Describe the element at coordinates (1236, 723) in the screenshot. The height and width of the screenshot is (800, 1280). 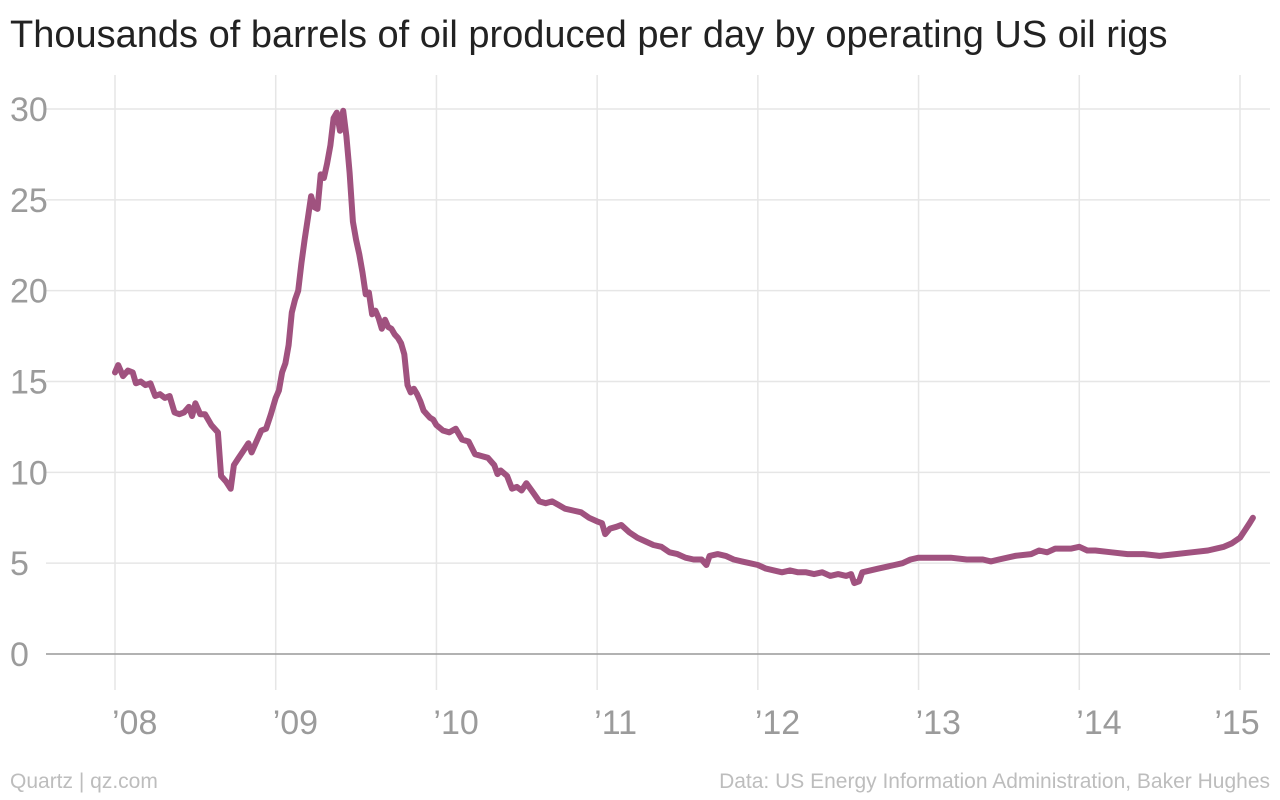
I see `x-tick-label: ’15` at that location.